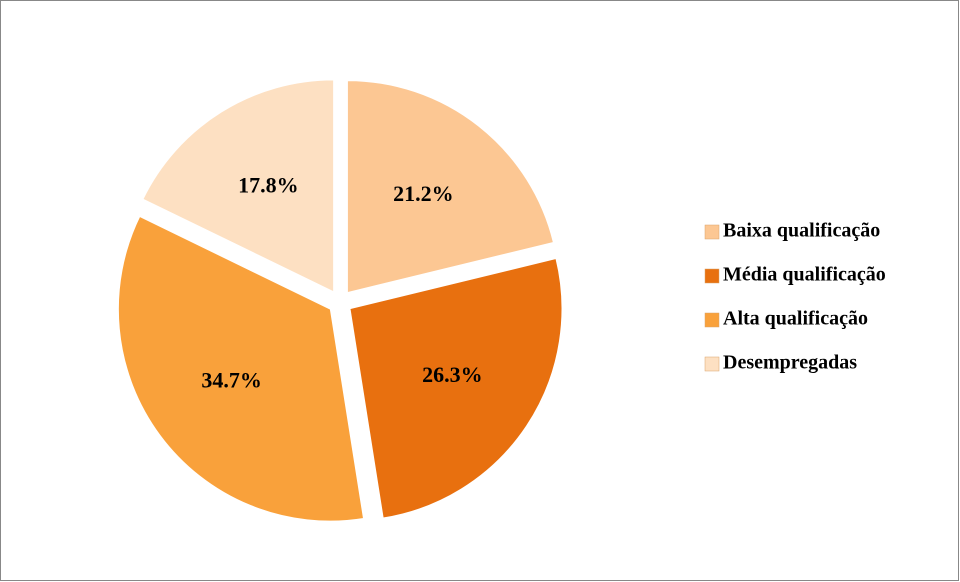 The image size is (960, 582). What do you see at coordinates (231, 379) in the screenshot?
I see `data-label: 34.7%` at bounding box center [231, 379].